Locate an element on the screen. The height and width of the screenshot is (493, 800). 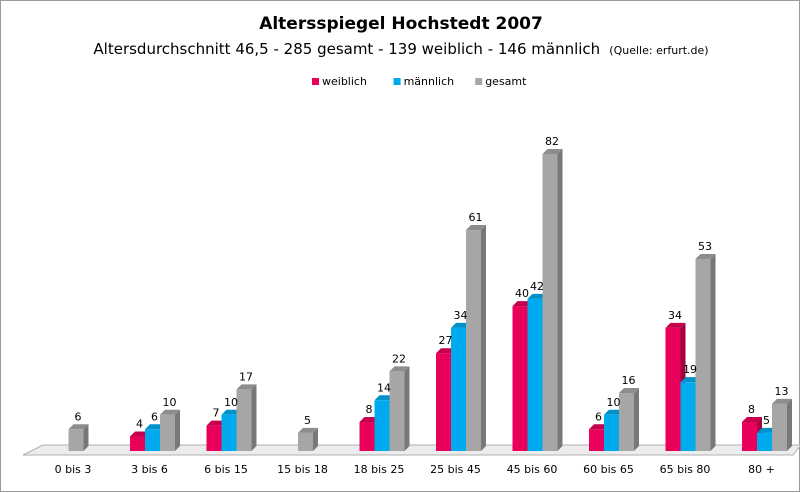
legend: weiblich männlich gesamt is located at coordinates (419, 81).